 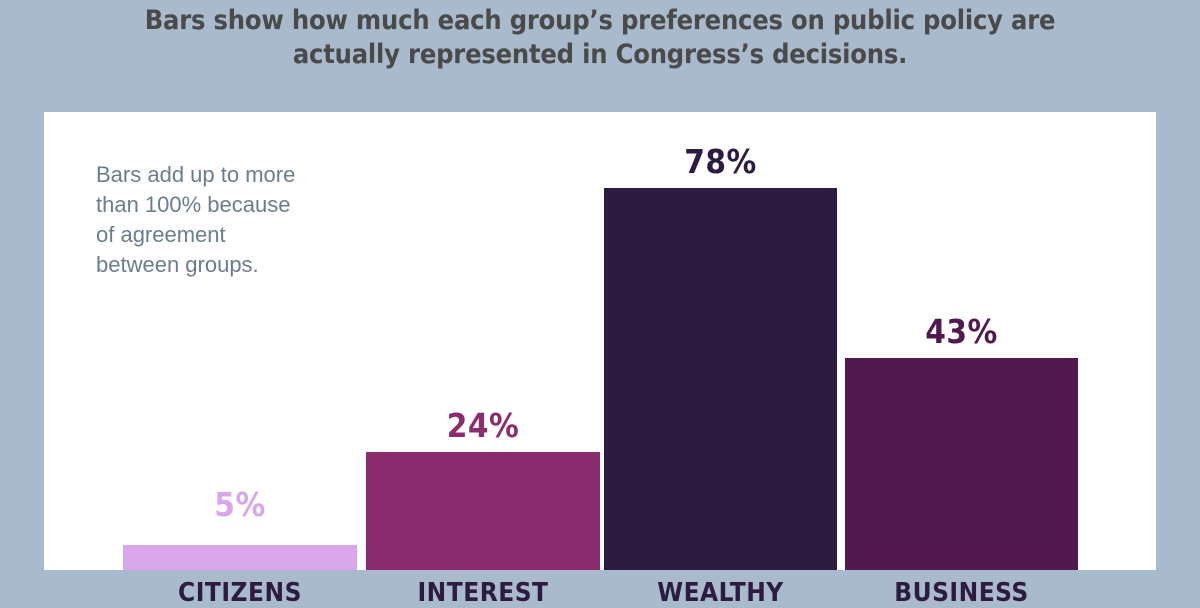 What do you see at coordinates (961, 593) in the screenshot?
I see `category-label-business: BUSINESS` at bounding box center [961, 593].